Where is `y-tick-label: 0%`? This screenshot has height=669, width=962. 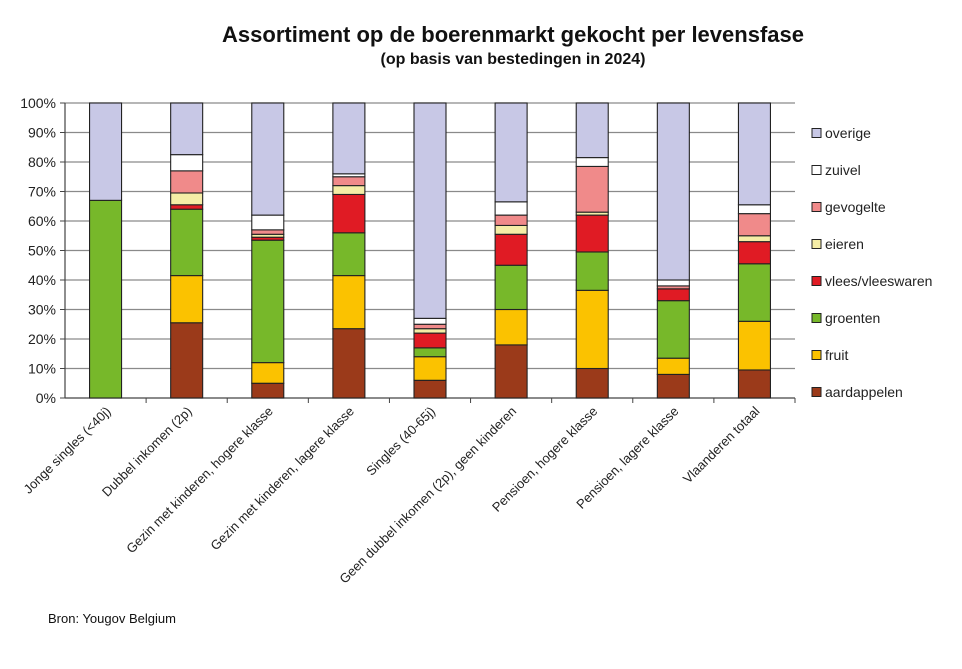 y-tick-label: 0% is located at coordinates (46, 398).